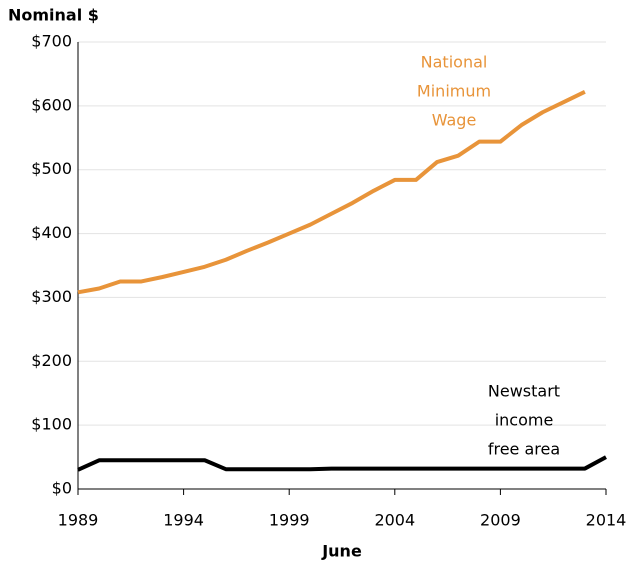 This screenshot has height=568, width=631. Describe the element at coordinates (524, 449) in the screenshot. I see `series-label: free area` at that location.